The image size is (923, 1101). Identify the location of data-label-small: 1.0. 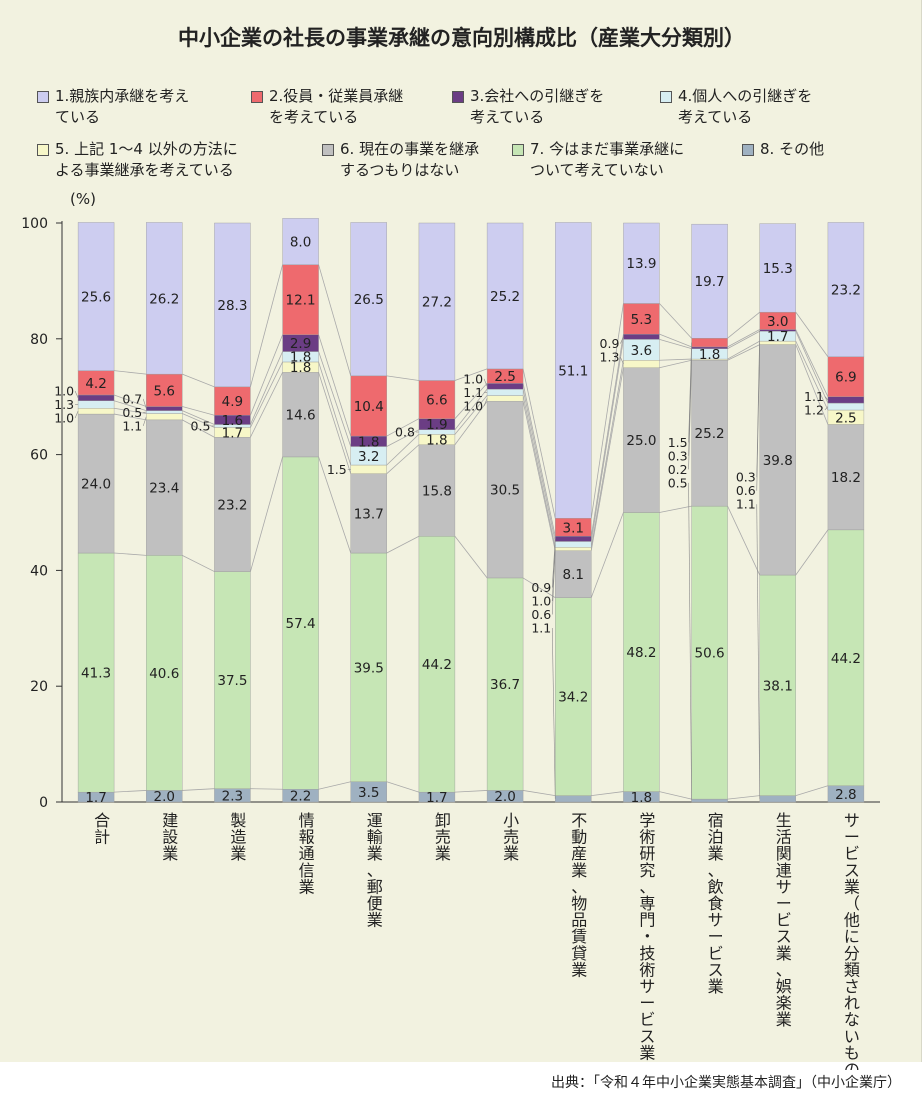
(64, 418).